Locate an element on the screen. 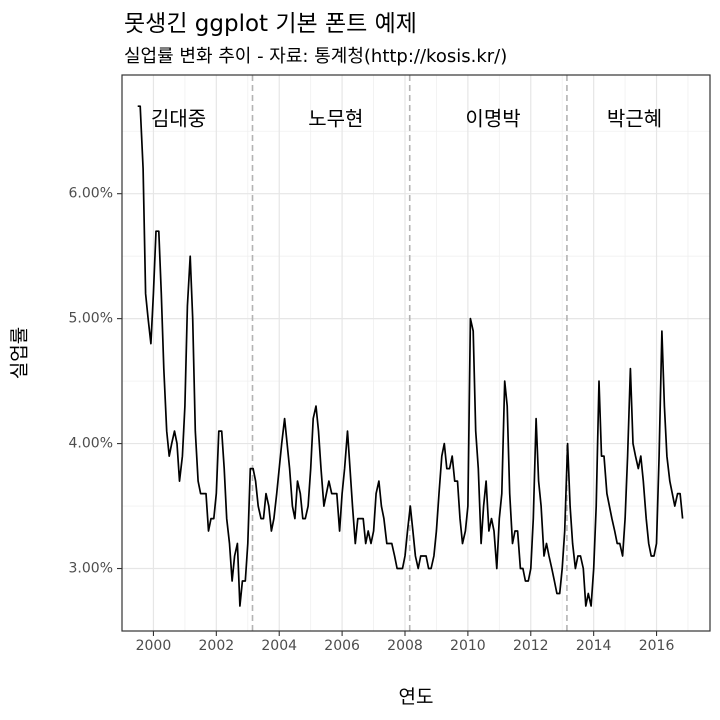 This screenshot has height=720, width=720. period-label: 이명박 is located at coordinates (492, 119).